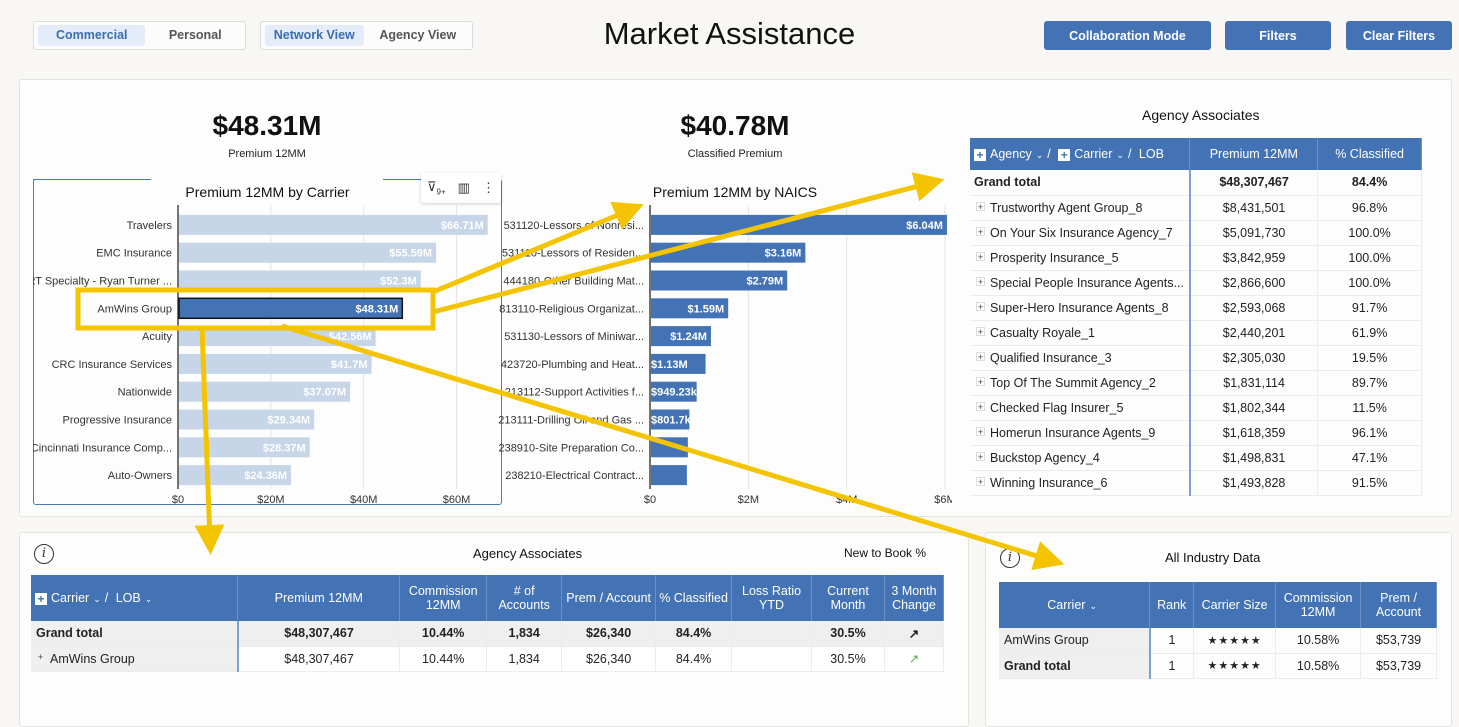  Describe the element at coordinates (609, 598) in the screenshot. I see `col-header: Prem / Account` at that location.